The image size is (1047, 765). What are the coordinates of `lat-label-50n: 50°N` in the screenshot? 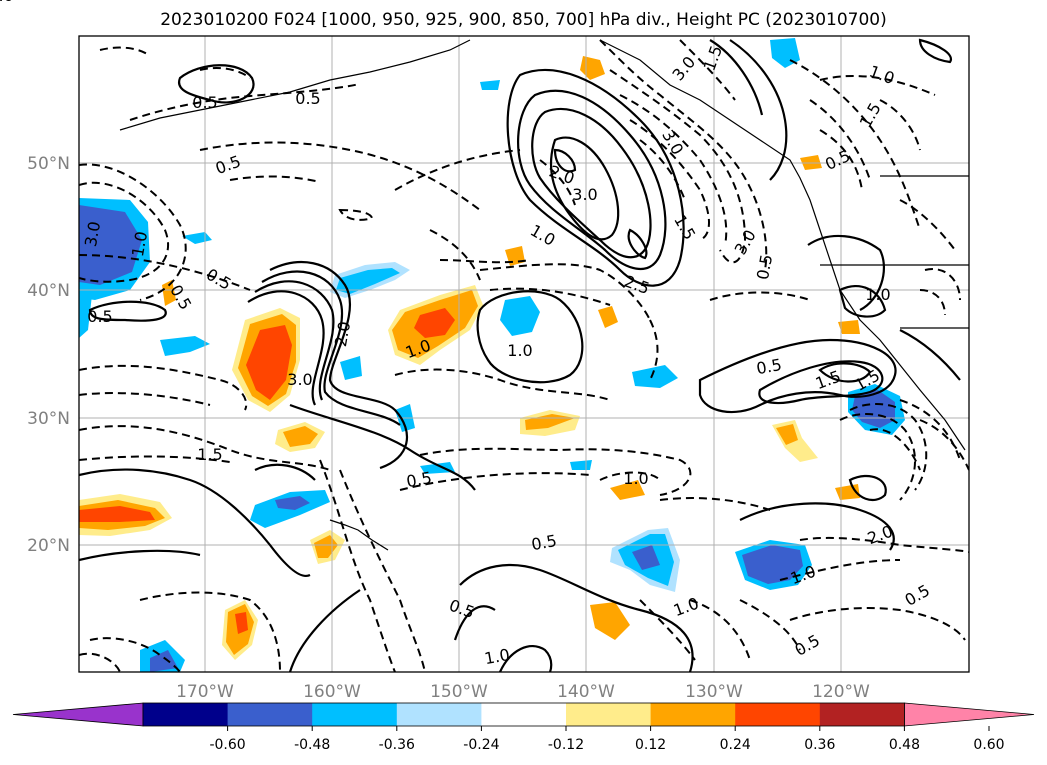 It's located at (48, 164).